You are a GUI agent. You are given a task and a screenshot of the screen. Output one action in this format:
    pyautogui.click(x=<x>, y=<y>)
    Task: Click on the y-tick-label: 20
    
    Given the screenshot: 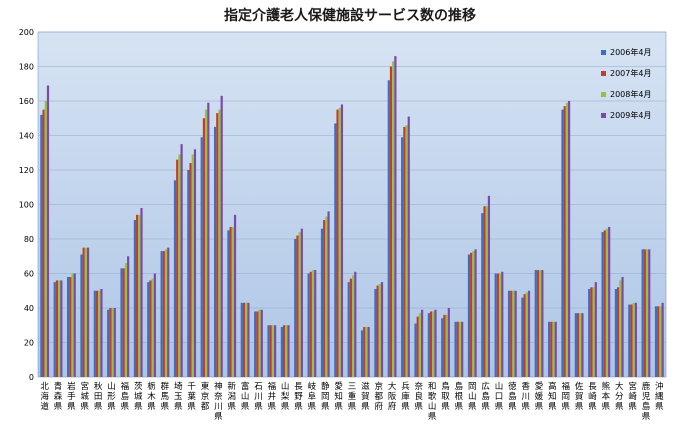 What is the action you would take?
    pyautogui.click(x=29, y=343)
    